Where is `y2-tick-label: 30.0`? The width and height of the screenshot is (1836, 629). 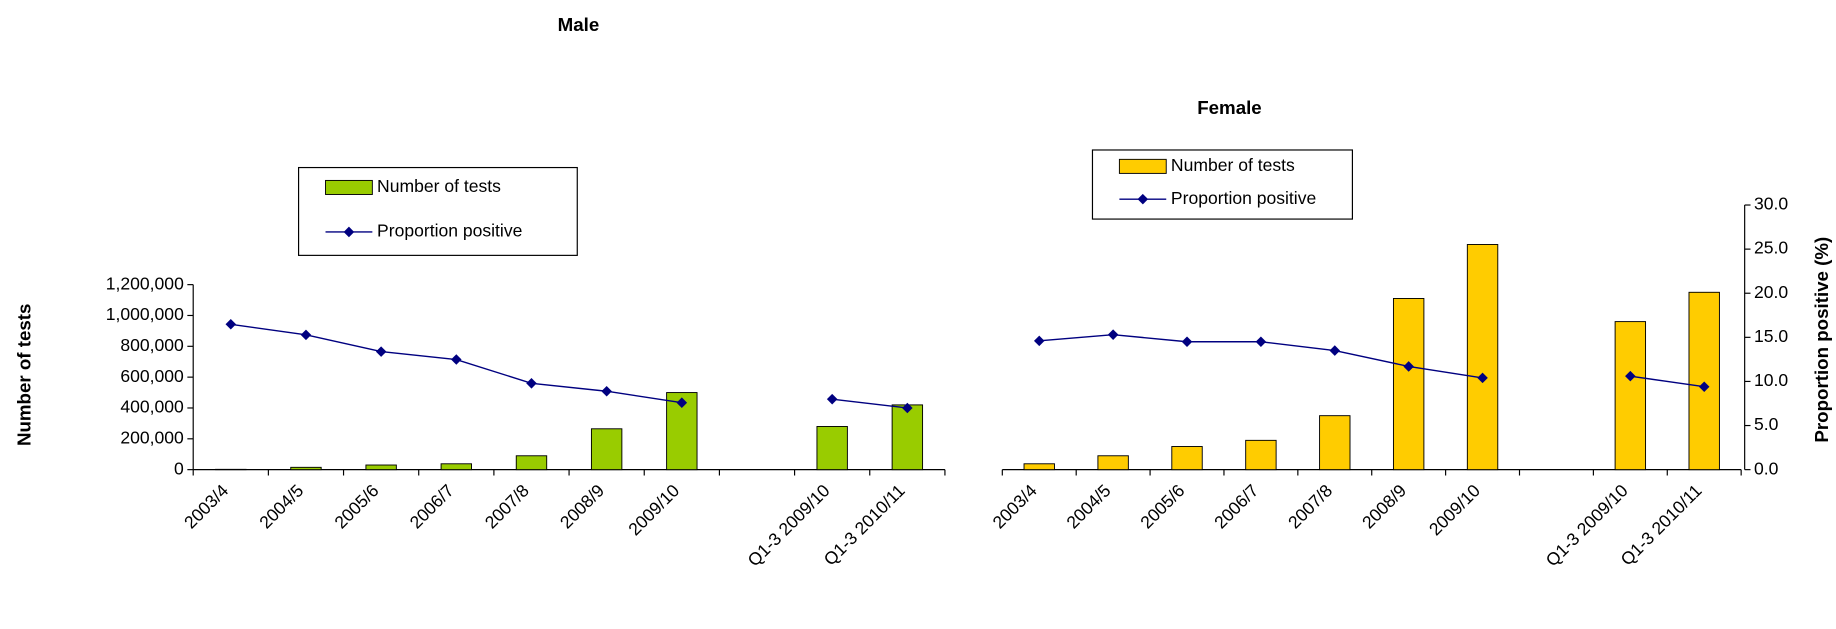
y2-tick-label: 30.0 is located at coordinates (1771, 204).